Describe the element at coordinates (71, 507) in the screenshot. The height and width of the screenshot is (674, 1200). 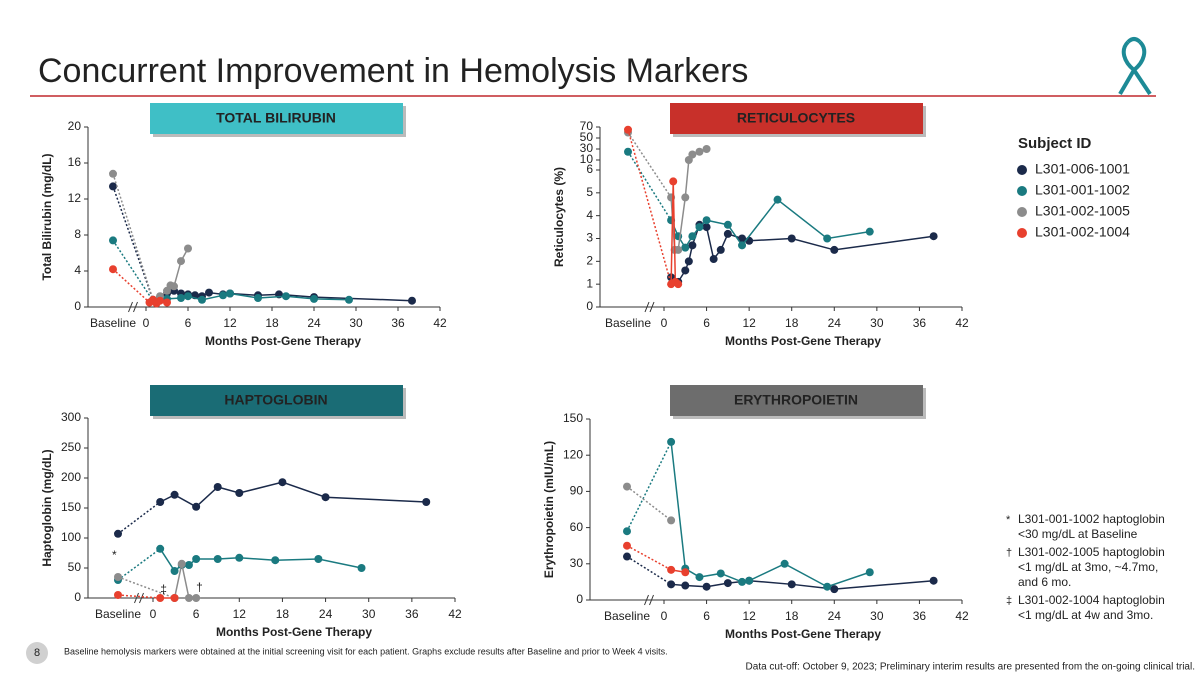
I see `y-tick-label: 150` at that location.